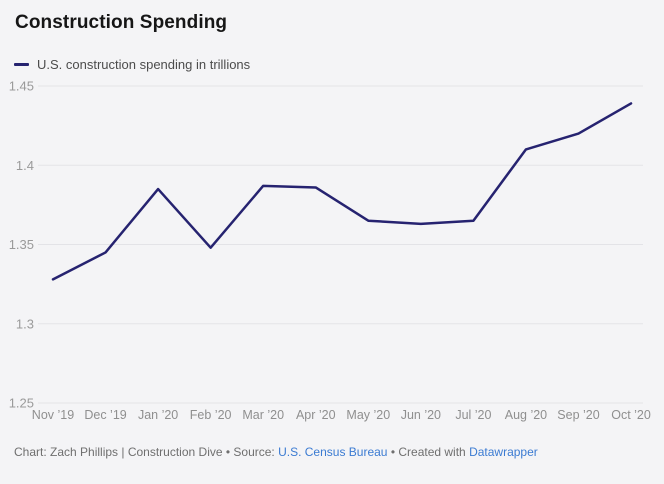 The image size is (664, 484). What do you see at coordinates (263, 415) in the screenshot?
I see `x-axis-tick-label: Mar ’20` at bounding box center [263, 415].